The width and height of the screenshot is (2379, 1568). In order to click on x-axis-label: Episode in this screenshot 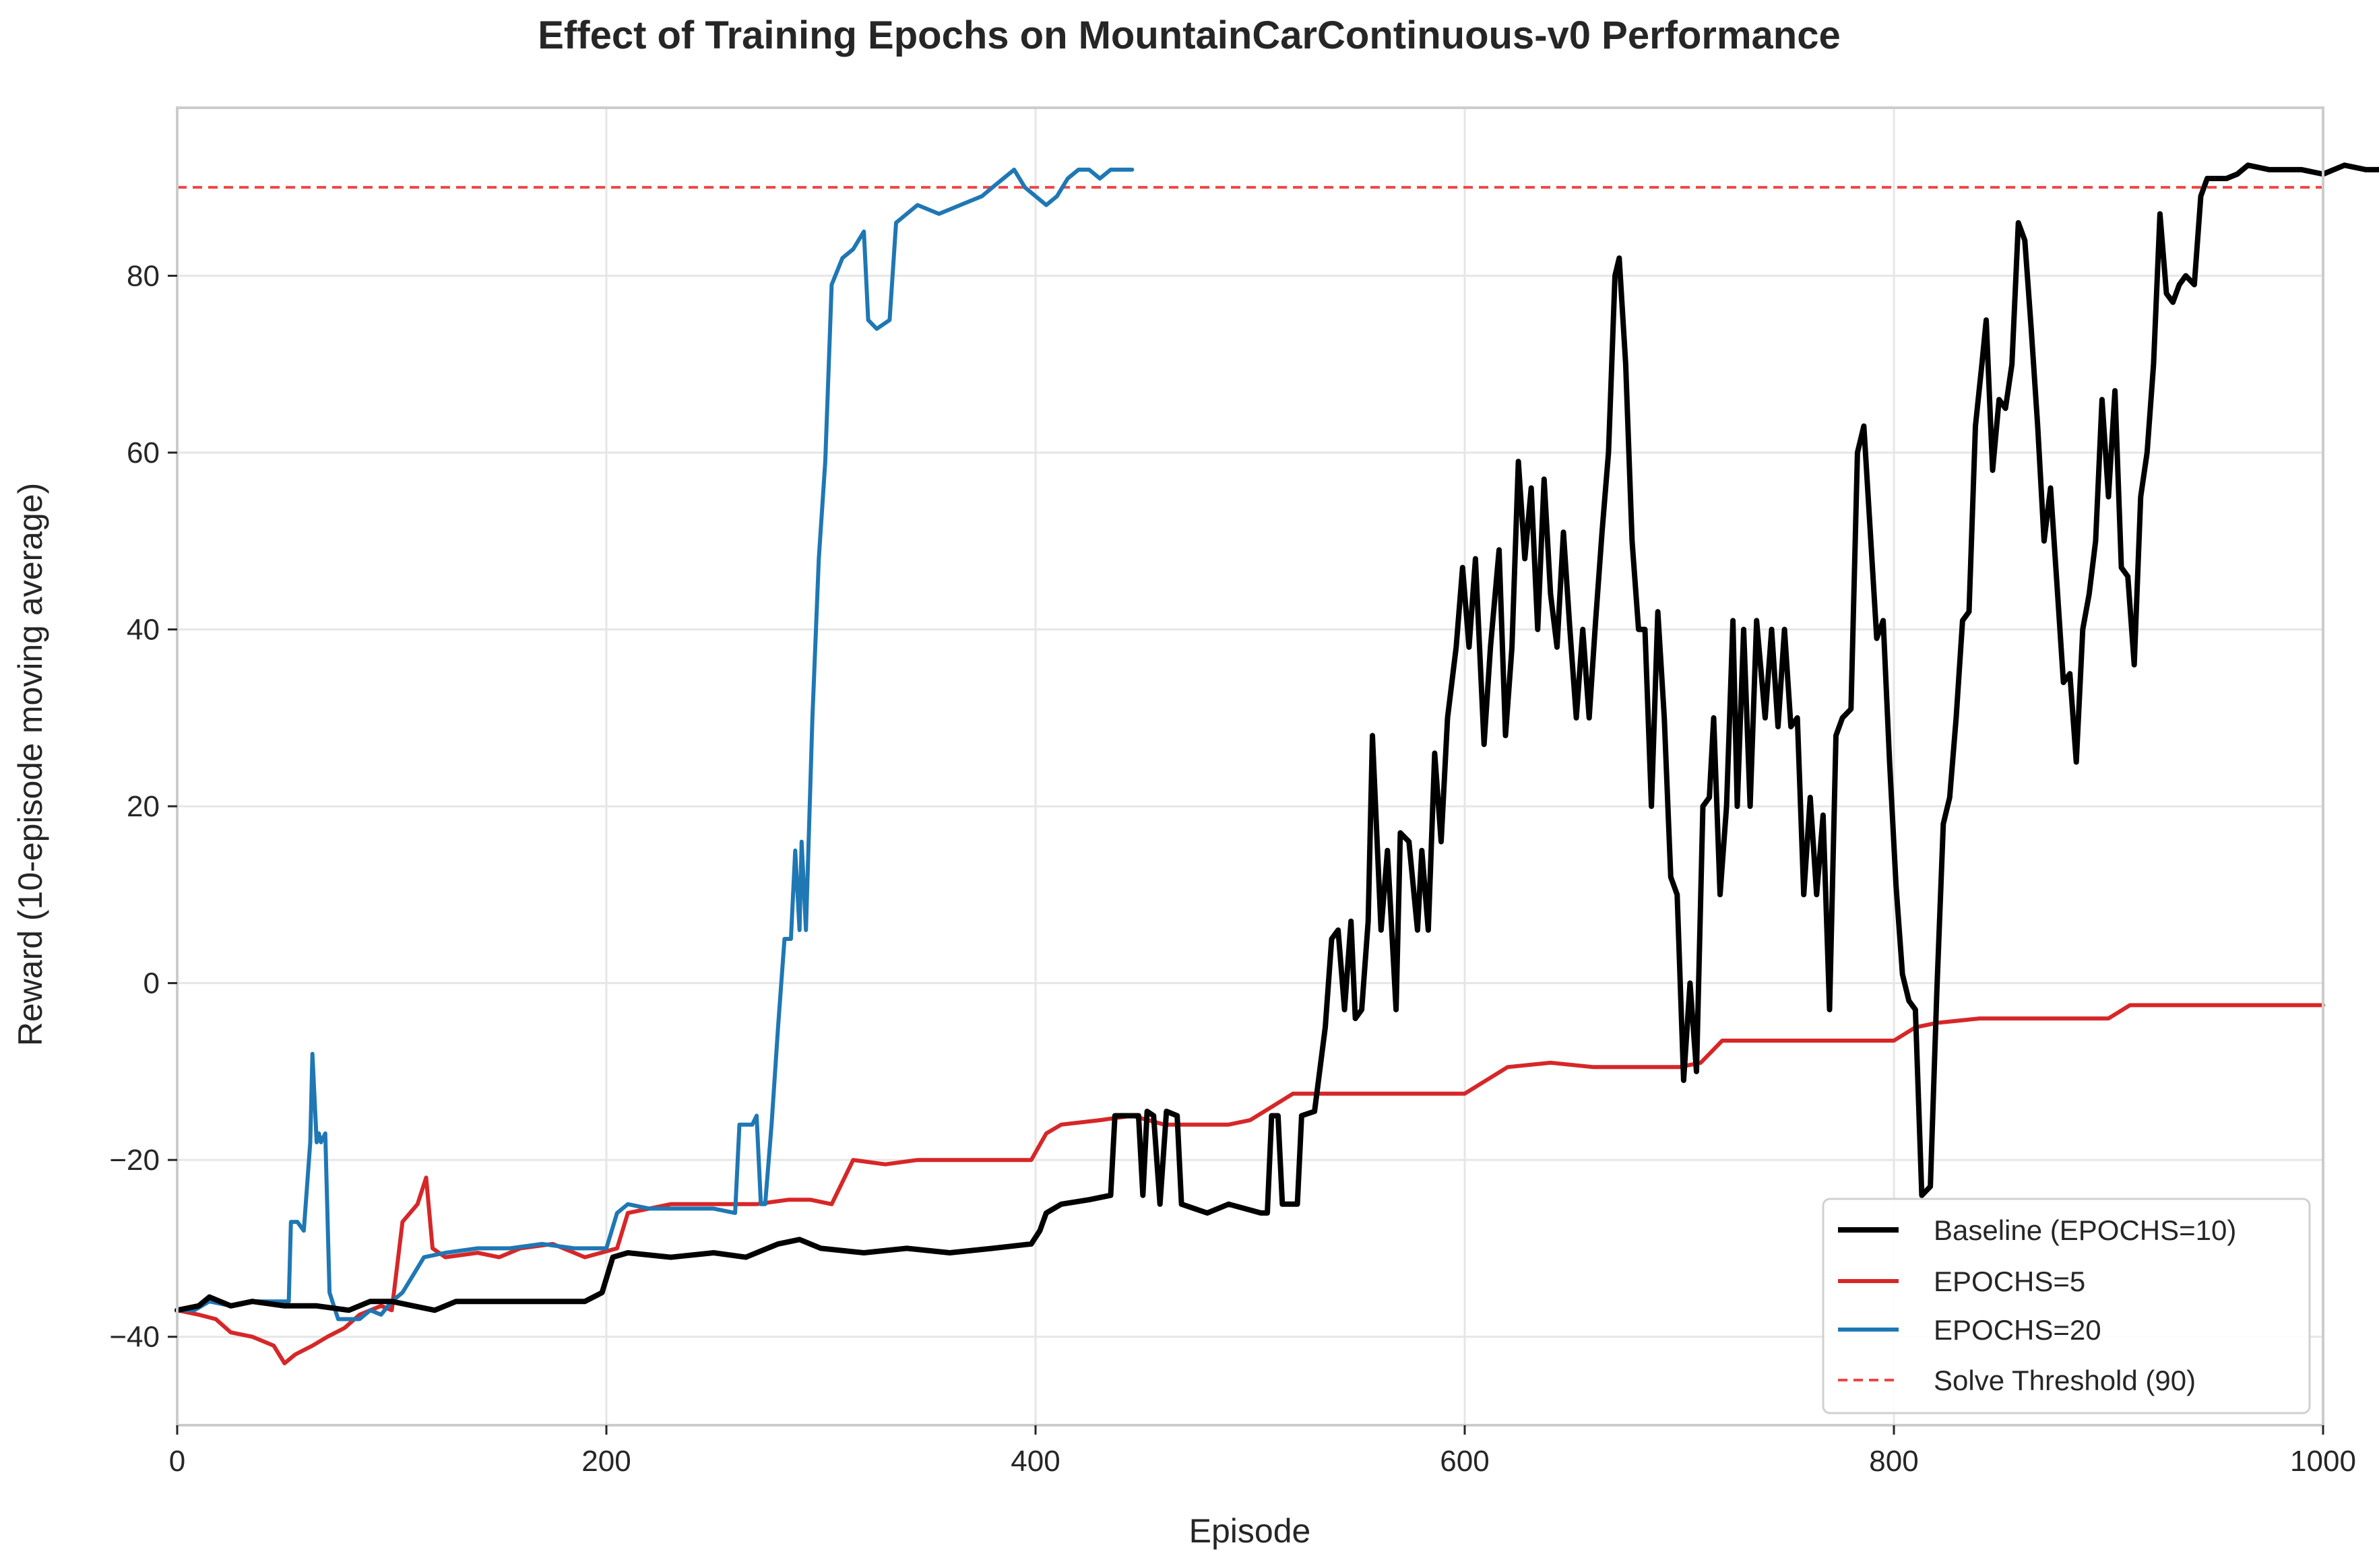, I will do `click(1250, 1531)`.